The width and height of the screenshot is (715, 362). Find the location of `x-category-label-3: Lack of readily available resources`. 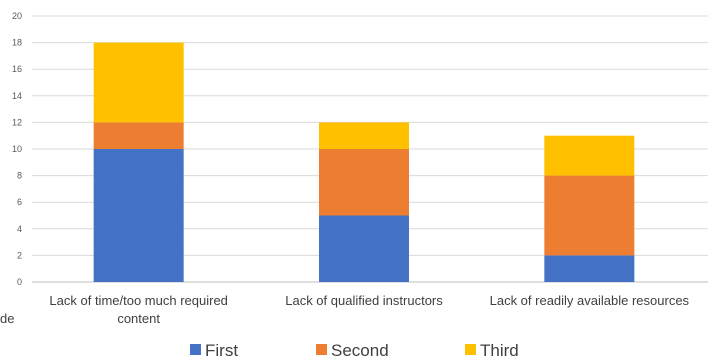

x-category-label-3: Lack of readily available resources is located at coordinates (590, 300).